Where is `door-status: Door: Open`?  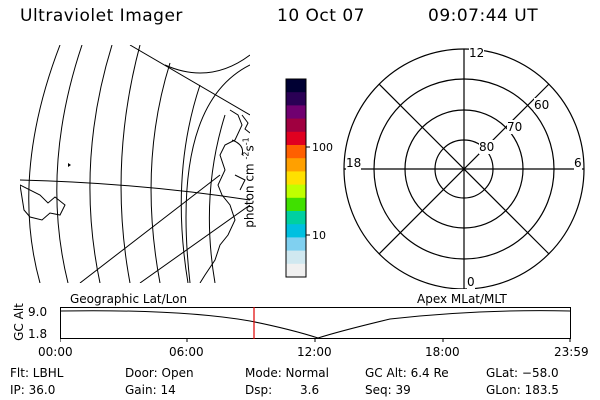 door-status: Door: Open is located at coordinates (159, 373).